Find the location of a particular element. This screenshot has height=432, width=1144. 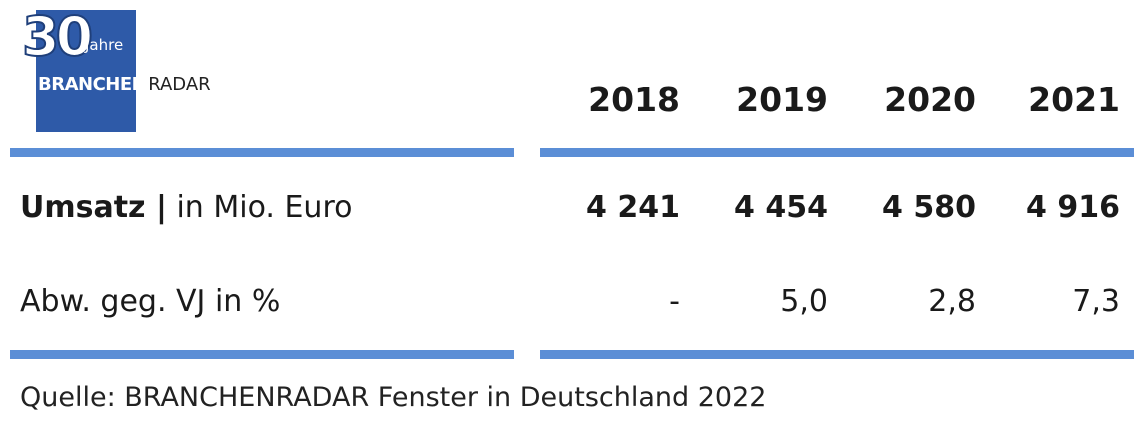

row-label-abweichung: Abw. geg. VJ in % is located at coordinates (150, 301).